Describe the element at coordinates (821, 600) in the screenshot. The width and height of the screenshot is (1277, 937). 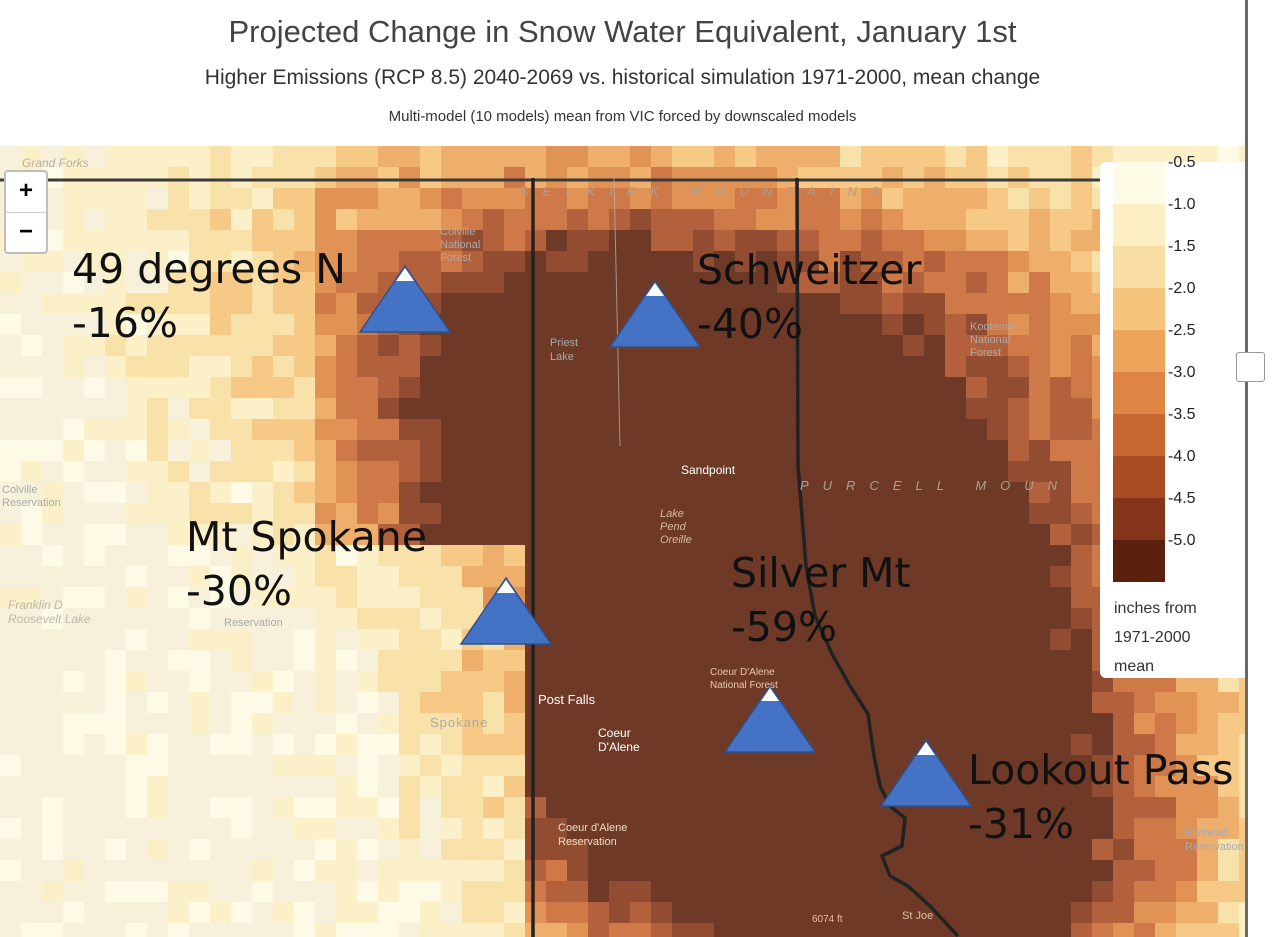
I see `callout-silver-mt: Silver Mt -59%` at that location.